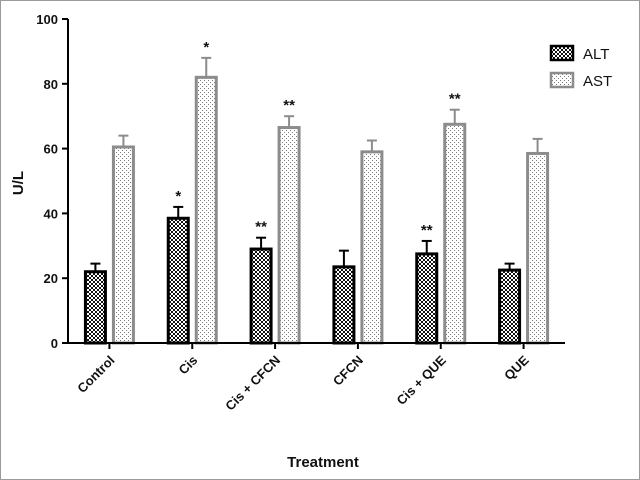  What do you see at coordinates (18, 183) in the screenshot?
I see `y-axis-title: U/L` at bounding box center [18, 183].